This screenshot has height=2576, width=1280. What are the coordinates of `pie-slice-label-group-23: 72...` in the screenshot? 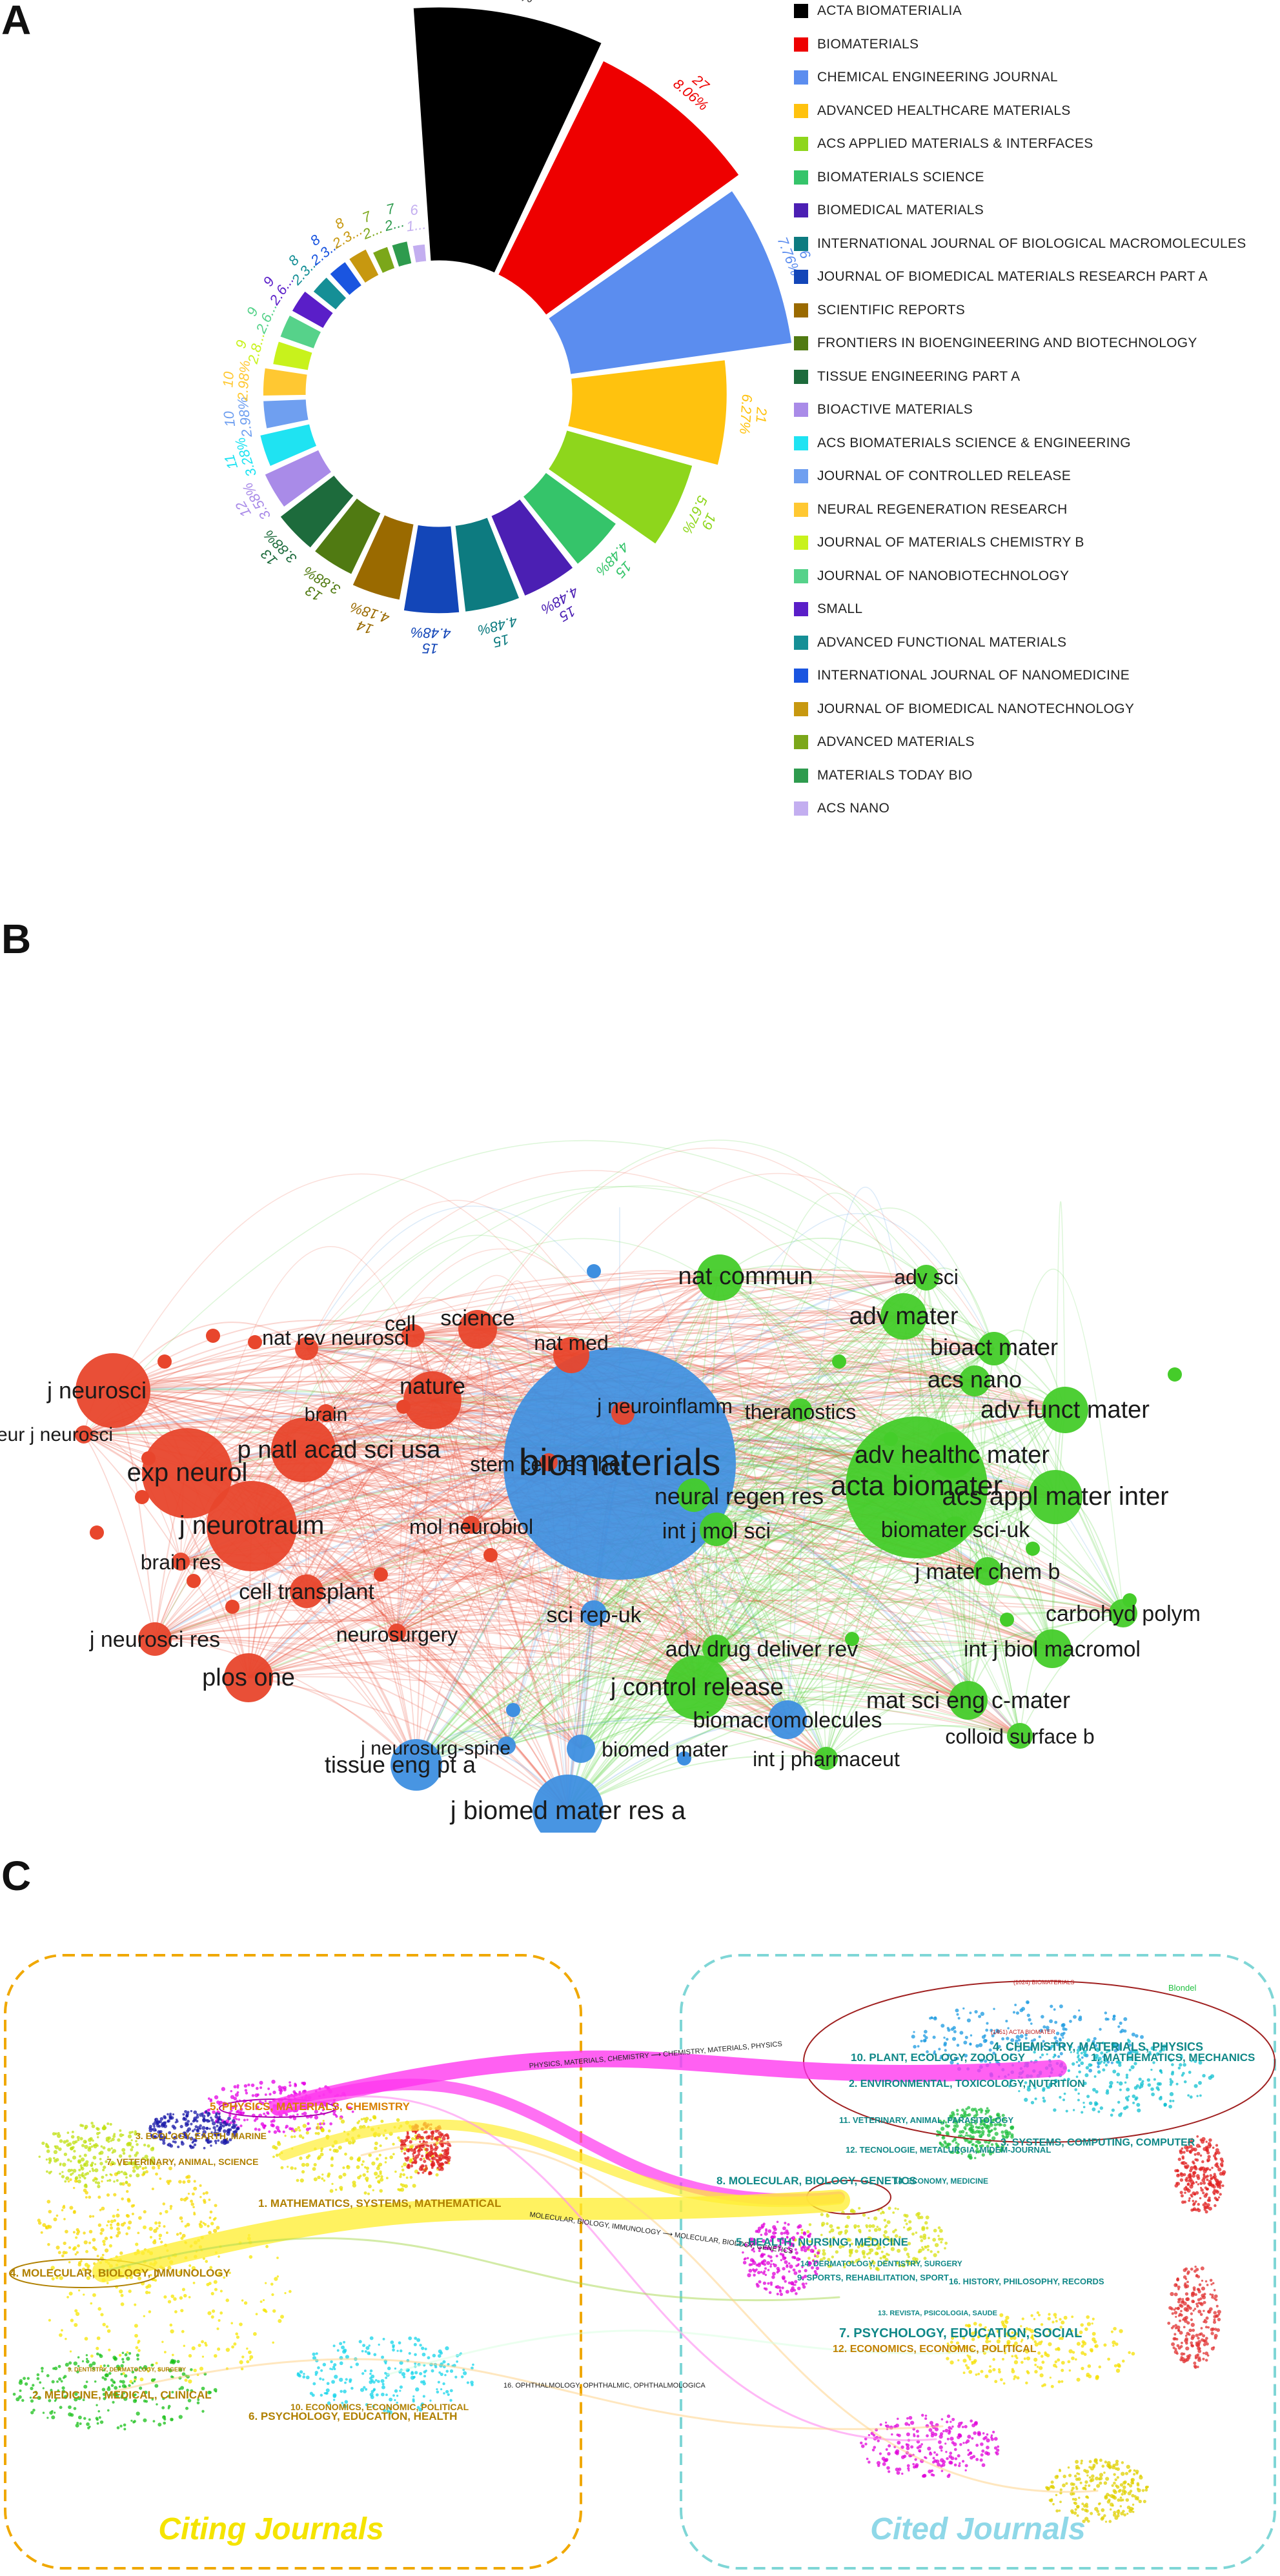 It's located at (394, 217).